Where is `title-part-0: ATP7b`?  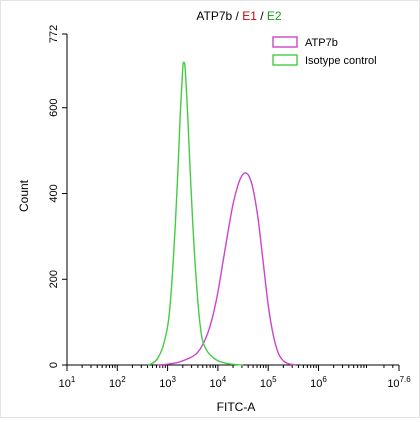 title-part-0: ATP7b is located at coordinates (214, 16).